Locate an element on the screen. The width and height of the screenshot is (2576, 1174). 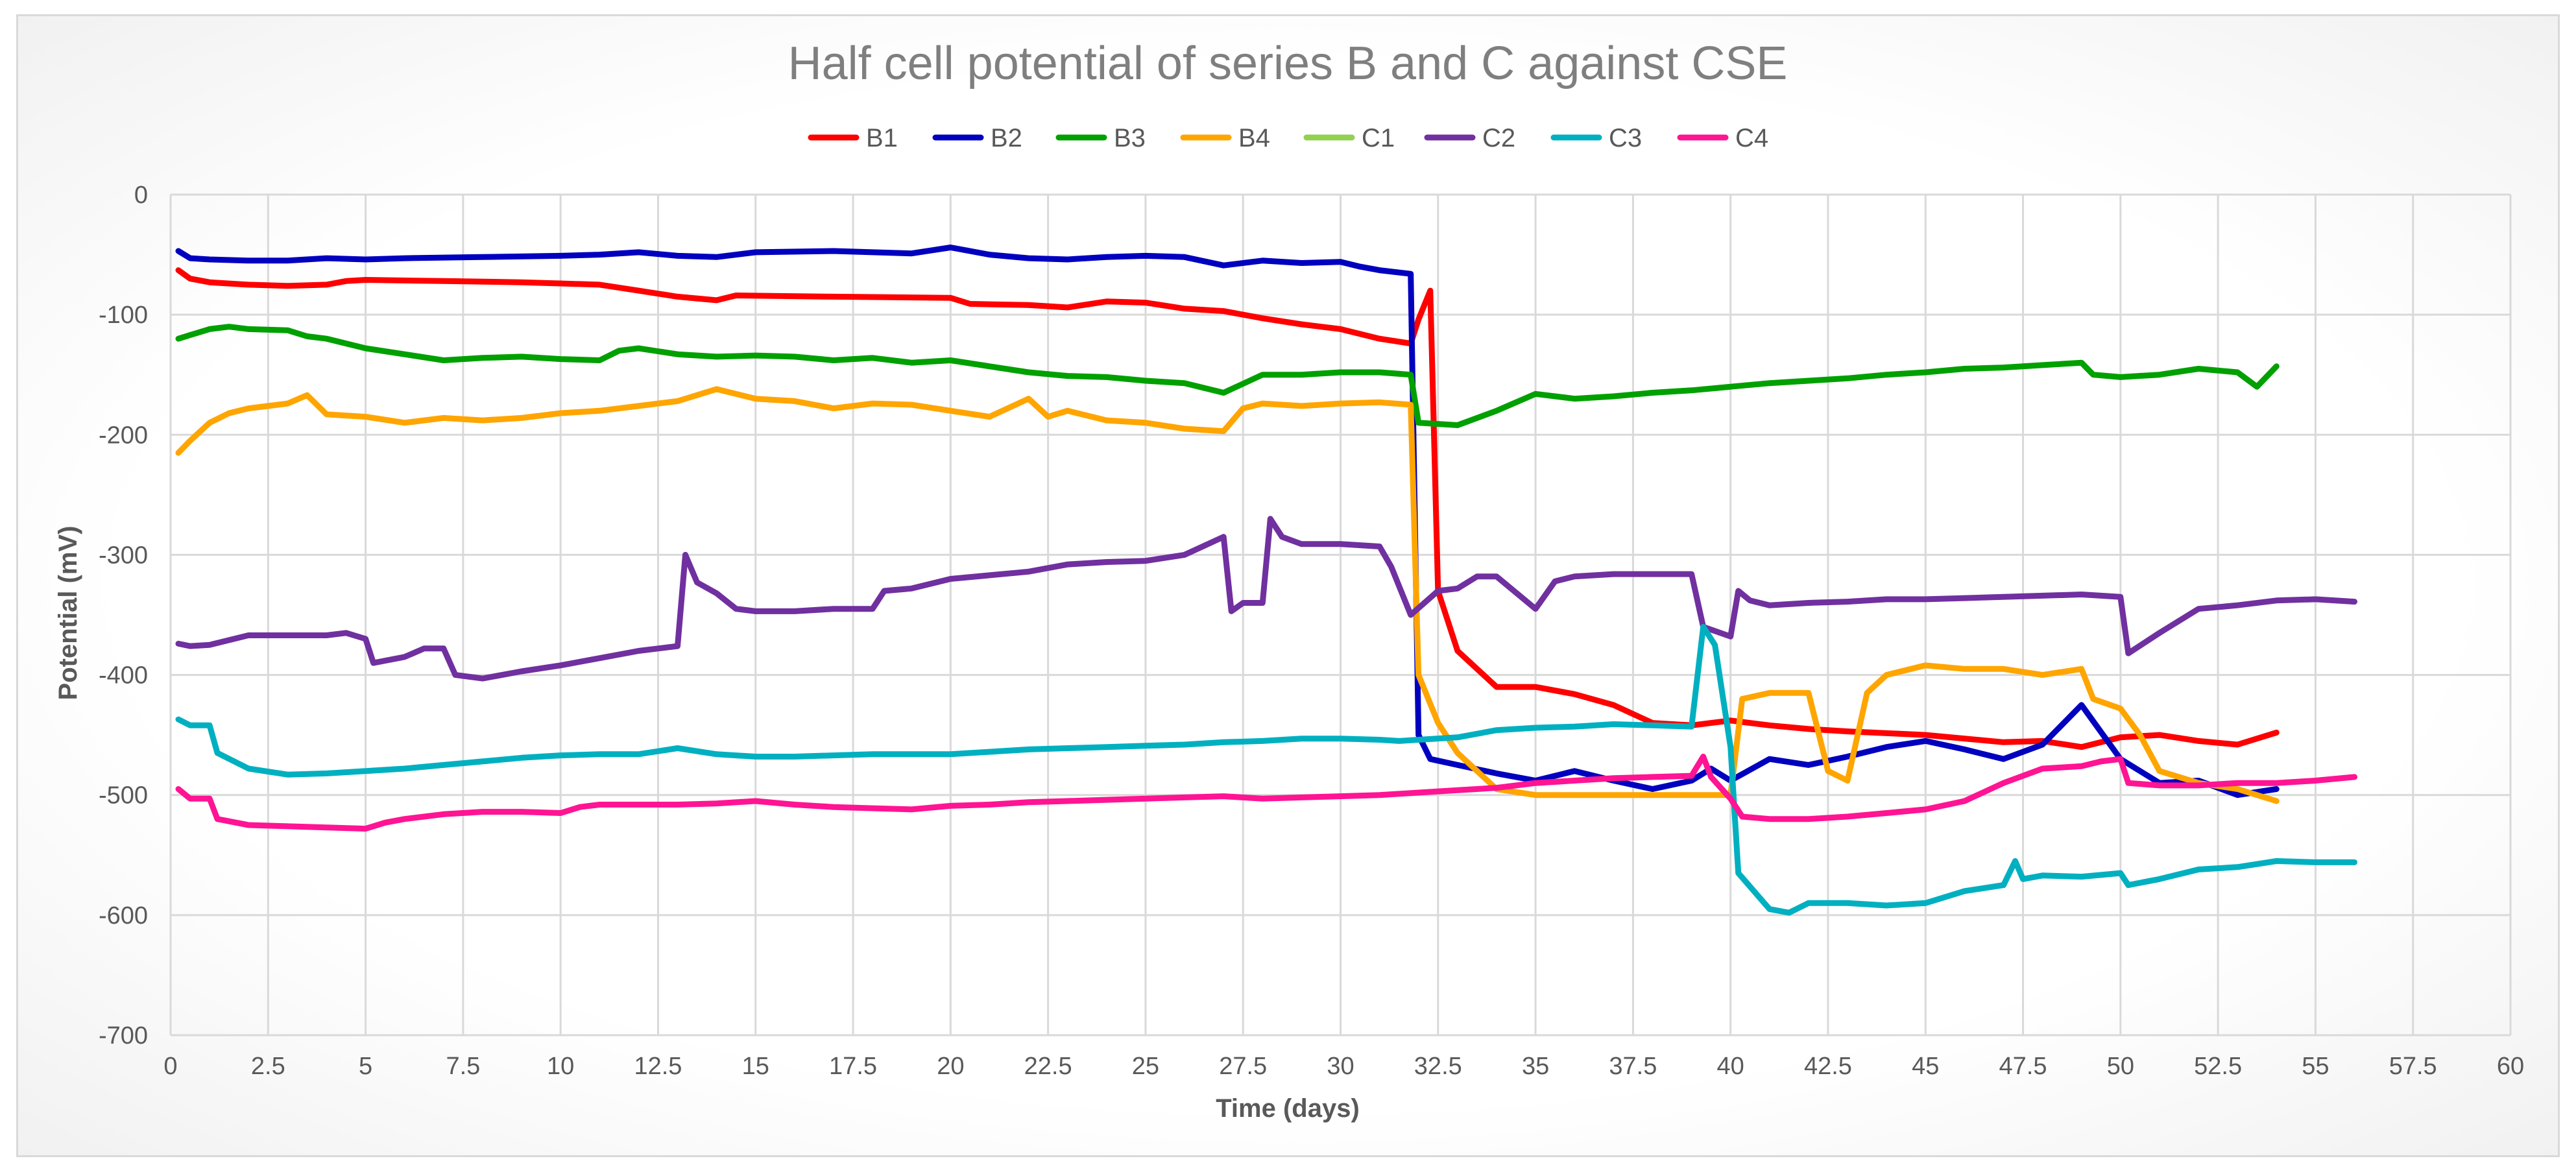
x-tick-label: 30 is located at coordinates (1340, 1066).